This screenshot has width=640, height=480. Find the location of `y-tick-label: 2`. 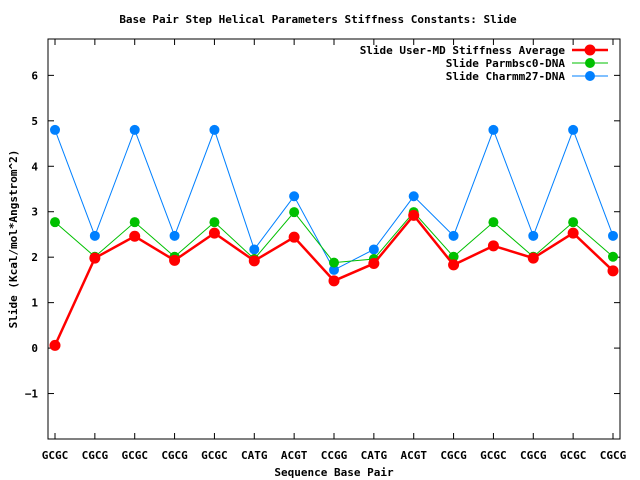

y-tick-label: 2 is located at coordinates (34, 257).